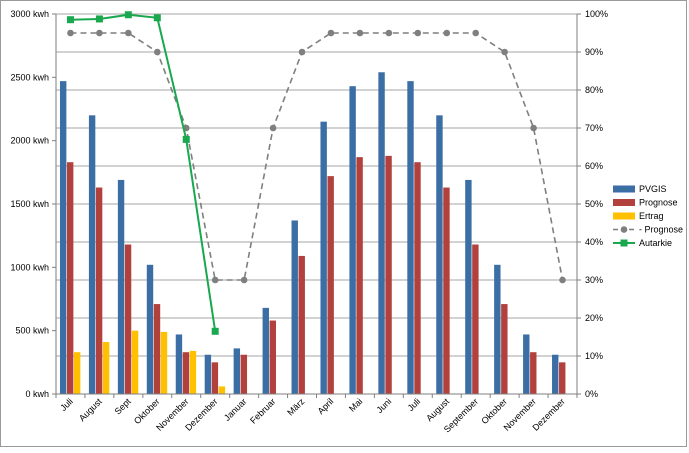 The width and height of the screenshot is (689, 453). Describe the element at coordinates (326, 406) in the screenshot. I see `x-tick-label: April` at that location.